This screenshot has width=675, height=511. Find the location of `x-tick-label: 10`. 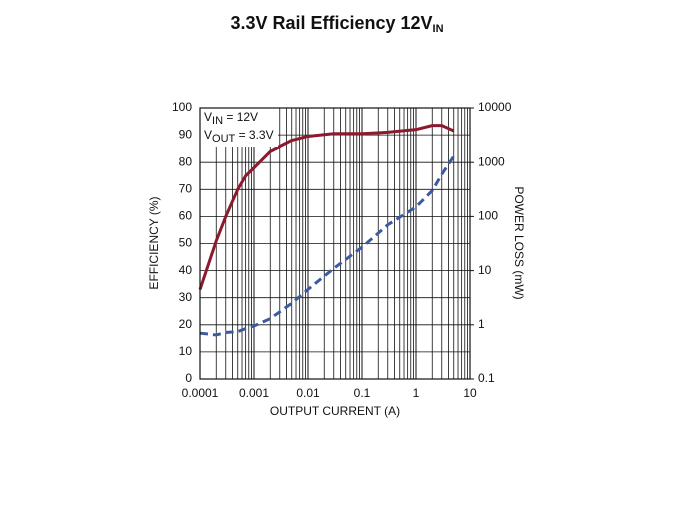

x-tick-label: 10 is located at coordinates (470, 393).